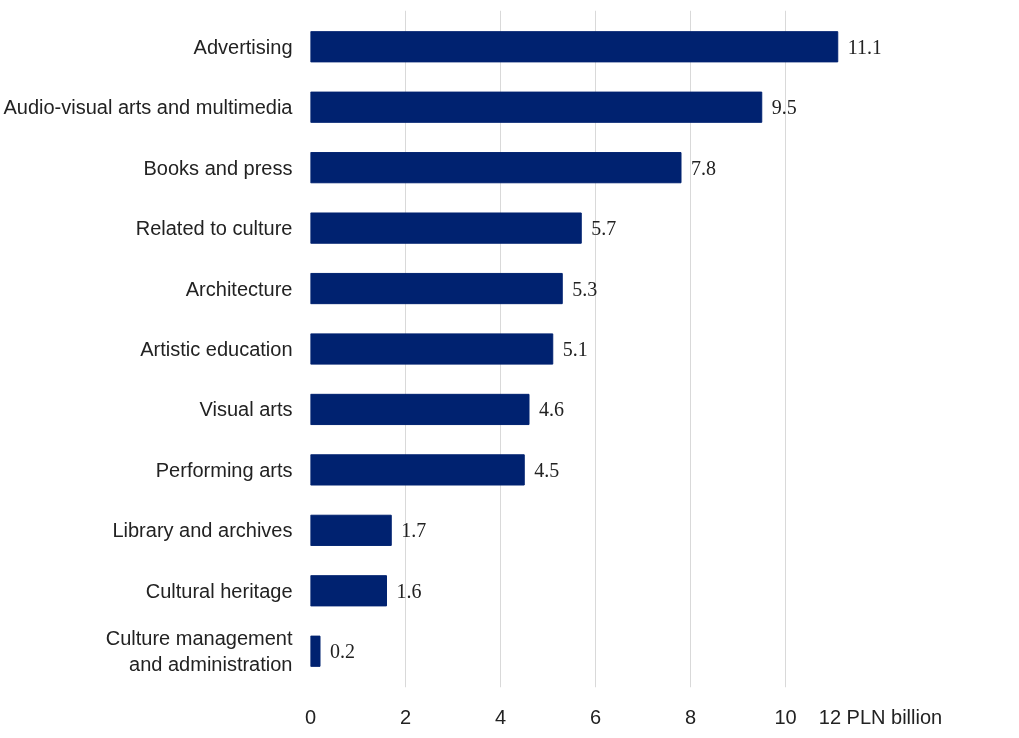 The width and height of the screenshot is (1019, 738). I want to click on y-tick-label: Books and press, so click(218, 167).